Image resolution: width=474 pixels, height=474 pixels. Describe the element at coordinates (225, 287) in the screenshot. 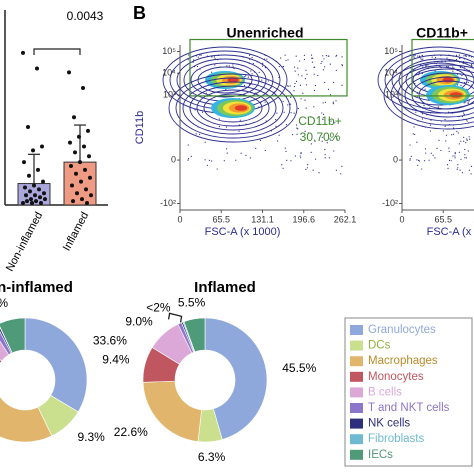

I see `pie-title: Inflamed` at that location.